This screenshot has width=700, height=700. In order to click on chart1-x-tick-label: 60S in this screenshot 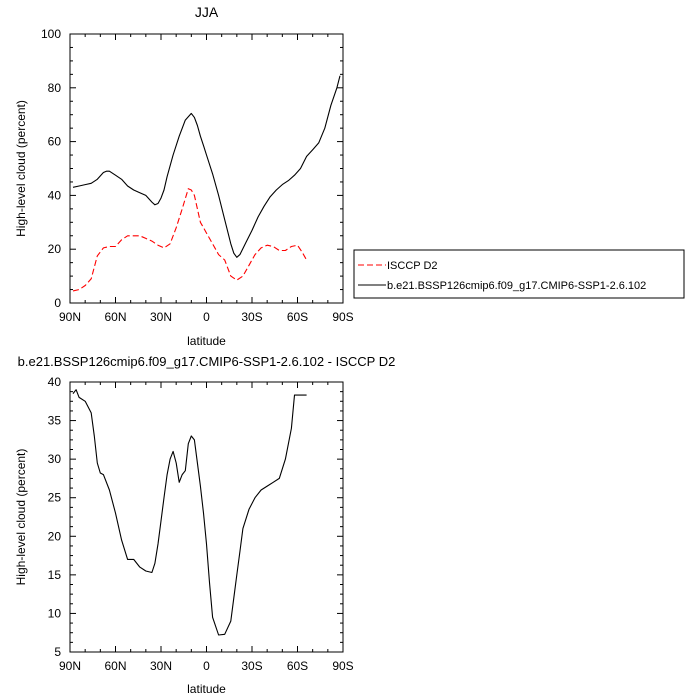, I will do `click(297, 317)`.